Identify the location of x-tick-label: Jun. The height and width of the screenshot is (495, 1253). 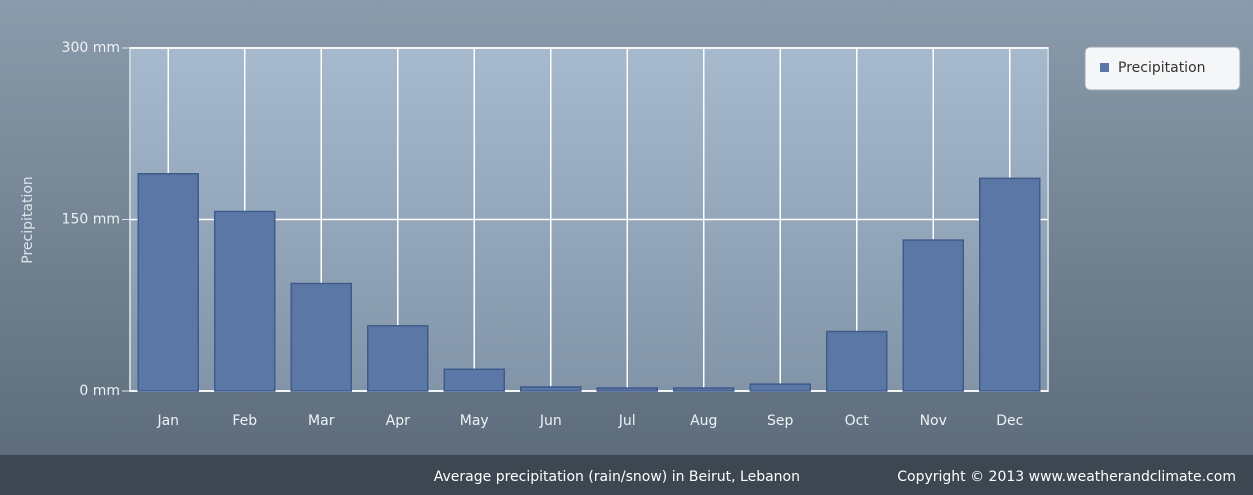
(550, 421).